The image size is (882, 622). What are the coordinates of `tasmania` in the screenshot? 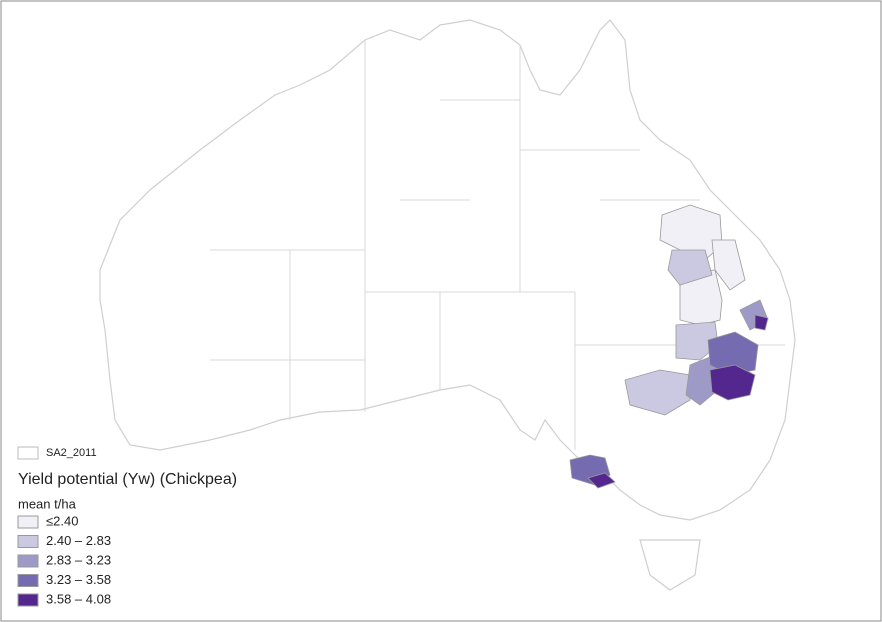 It's located at (670, 565).